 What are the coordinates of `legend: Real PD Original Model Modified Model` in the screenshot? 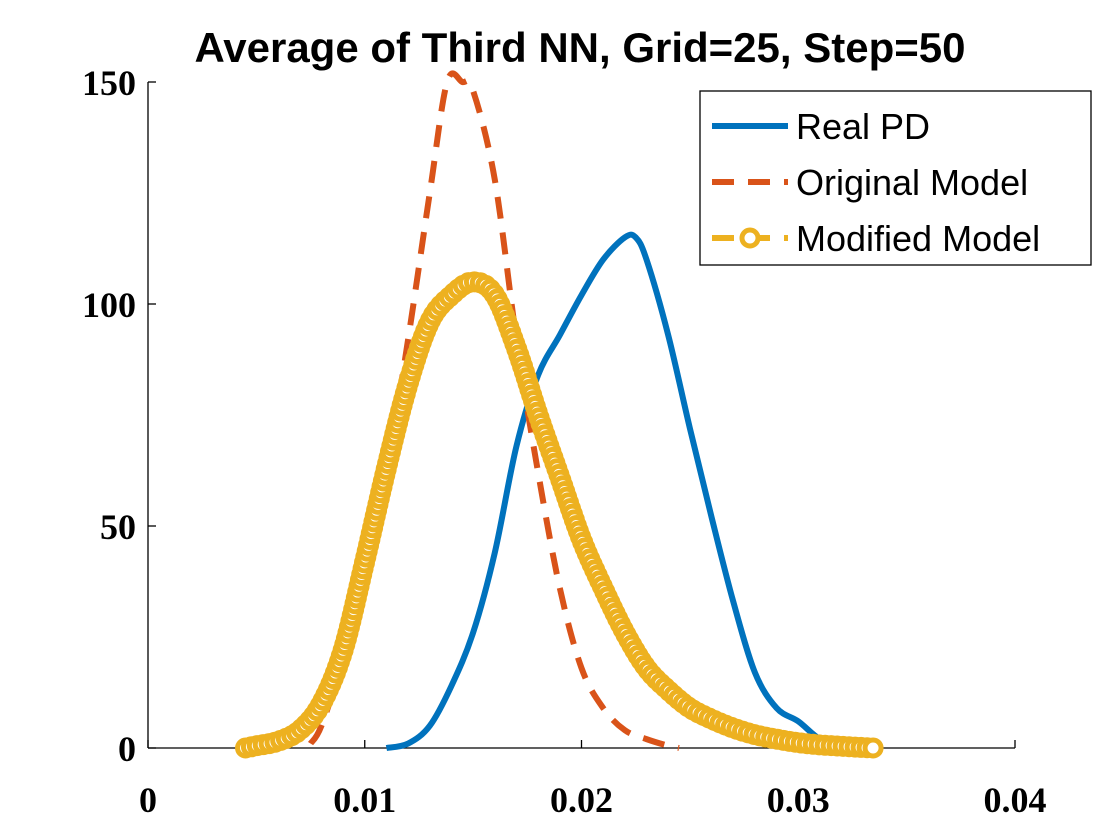 It's located at (895, 178).